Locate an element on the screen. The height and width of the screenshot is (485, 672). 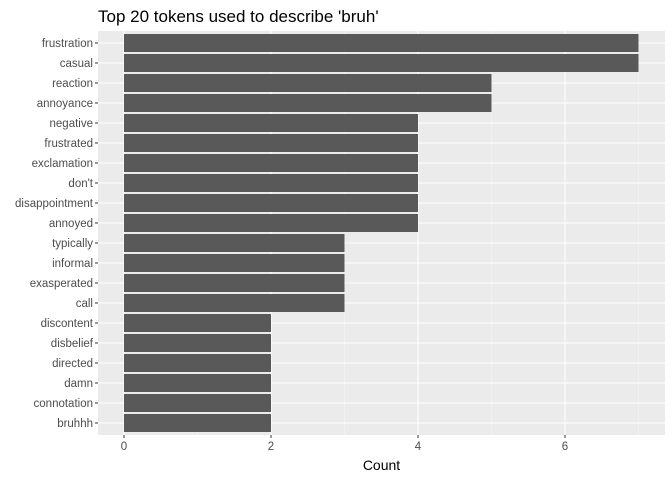
y-tick-label: annoyed is located at coordinates (71, 224).